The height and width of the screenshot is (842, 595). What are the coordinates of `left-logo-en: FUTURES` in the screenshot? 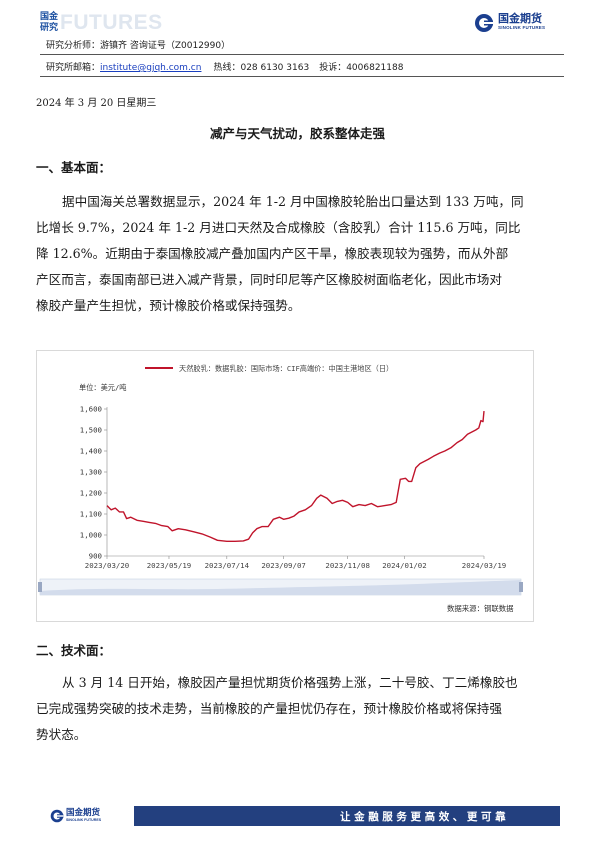 It's located at (111, 22).